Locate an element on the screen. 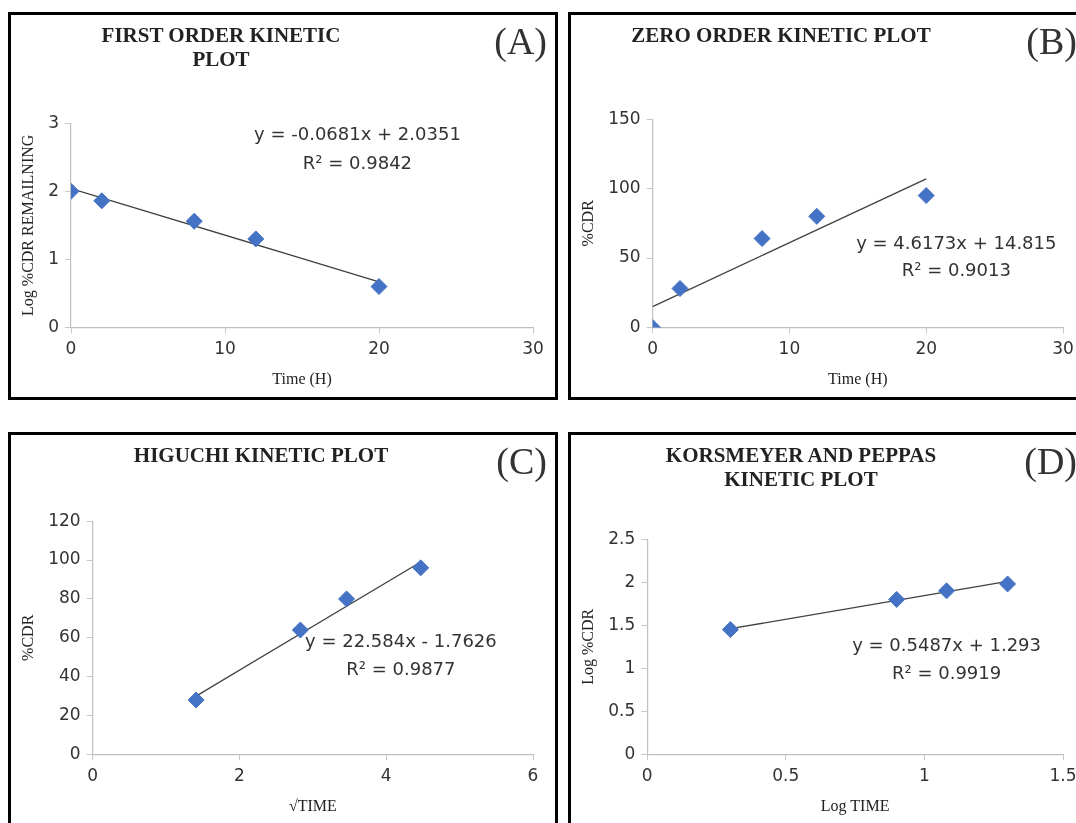 The width and height of the screenshot is (1076, 823). chart-title: KORSMEYER AND PEPPAS KINETIC PLOT is located at coordinates (801, 467).